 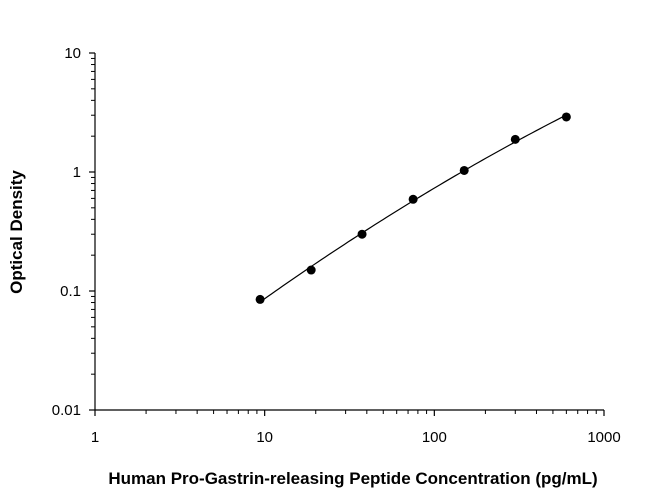 I want to click on x-tick-label: 100, so click(x=434, y=437).